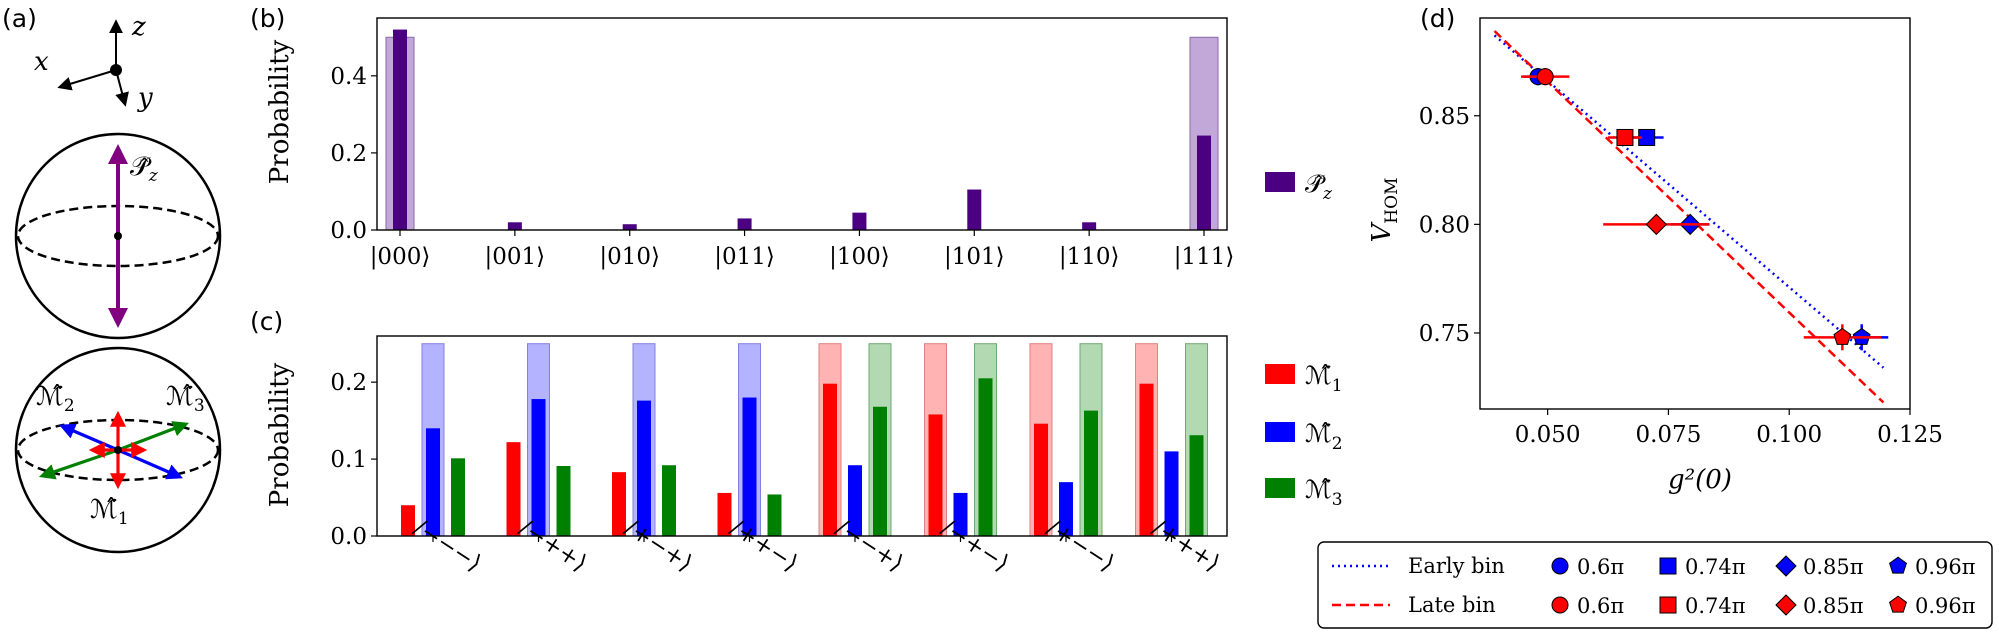 Image resolution: width=1999 pixels, height=633 pixels. Describe the element at coordinates (1324, 492) in the screenshot. I see `legend-label-m3: ℳ̂3` at that location.